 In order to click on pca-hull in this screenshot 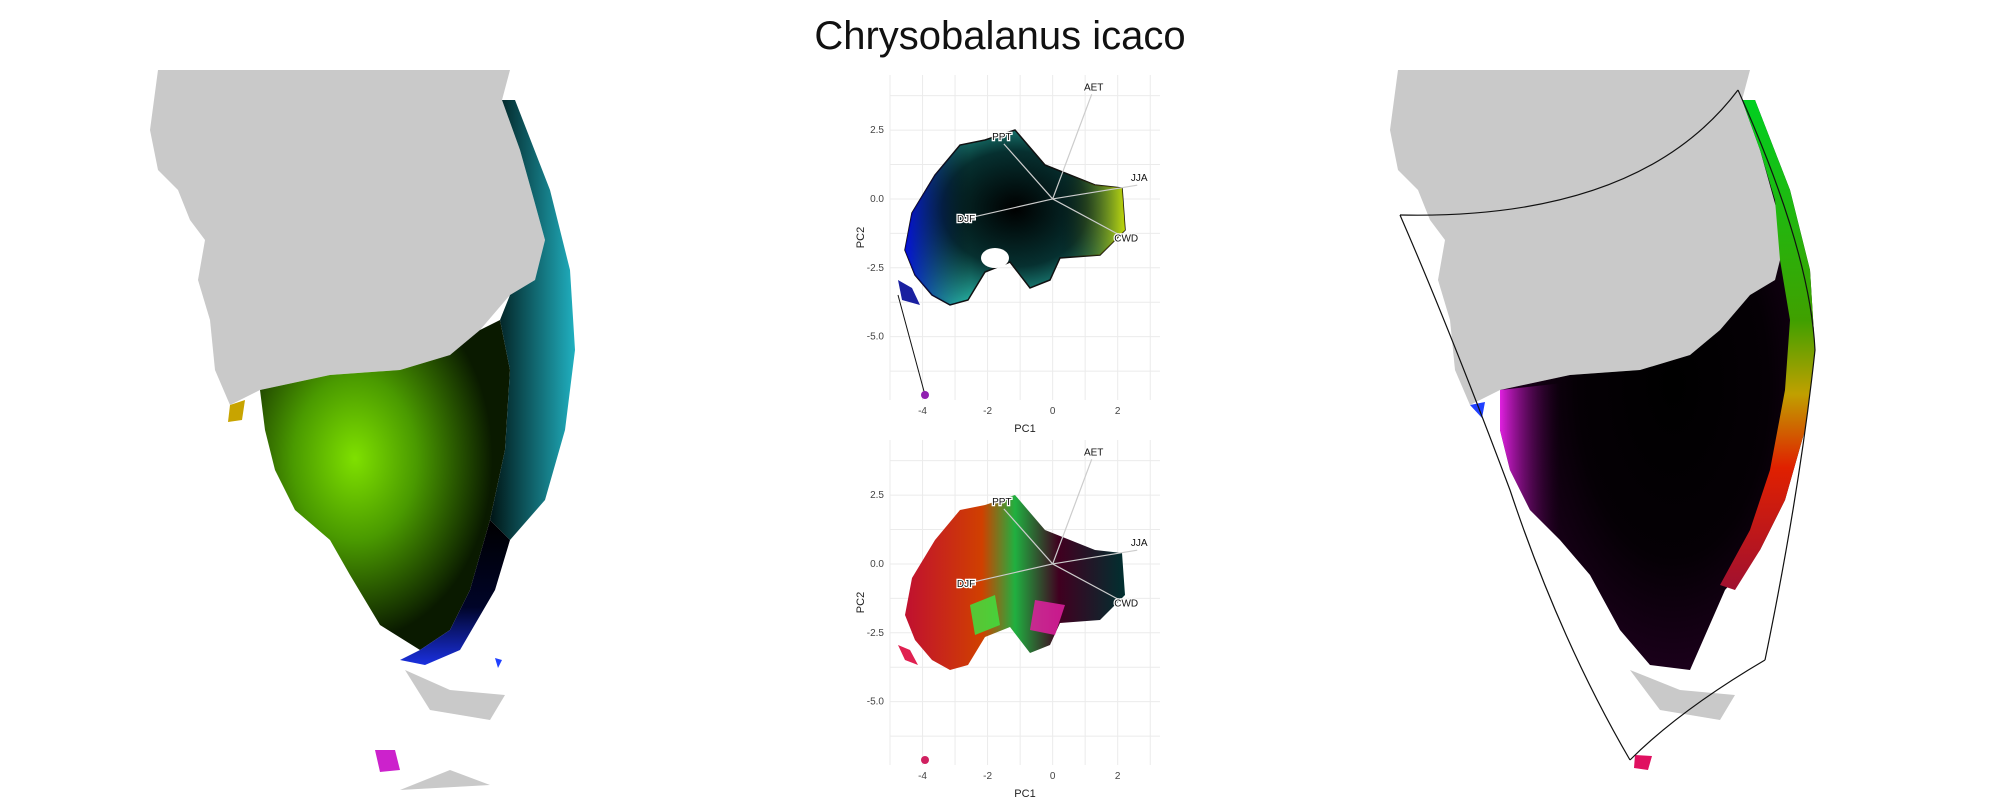, I will do `click(1015, 582)`.